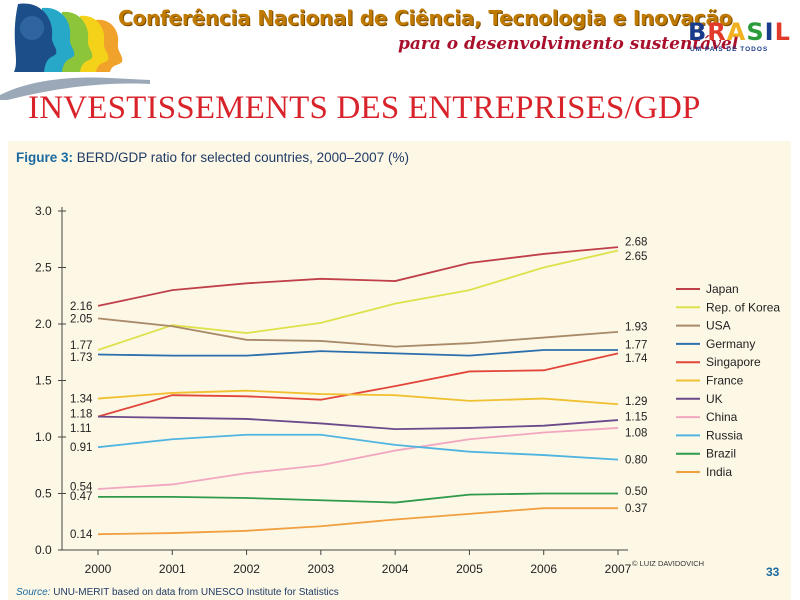 The image size is (800, 600). Describe the element at coordinates (364, 108) in the screenshot. I see `slide-title: INVESTISSEMENTS DES ENTREPRISES/GDP` at that location.